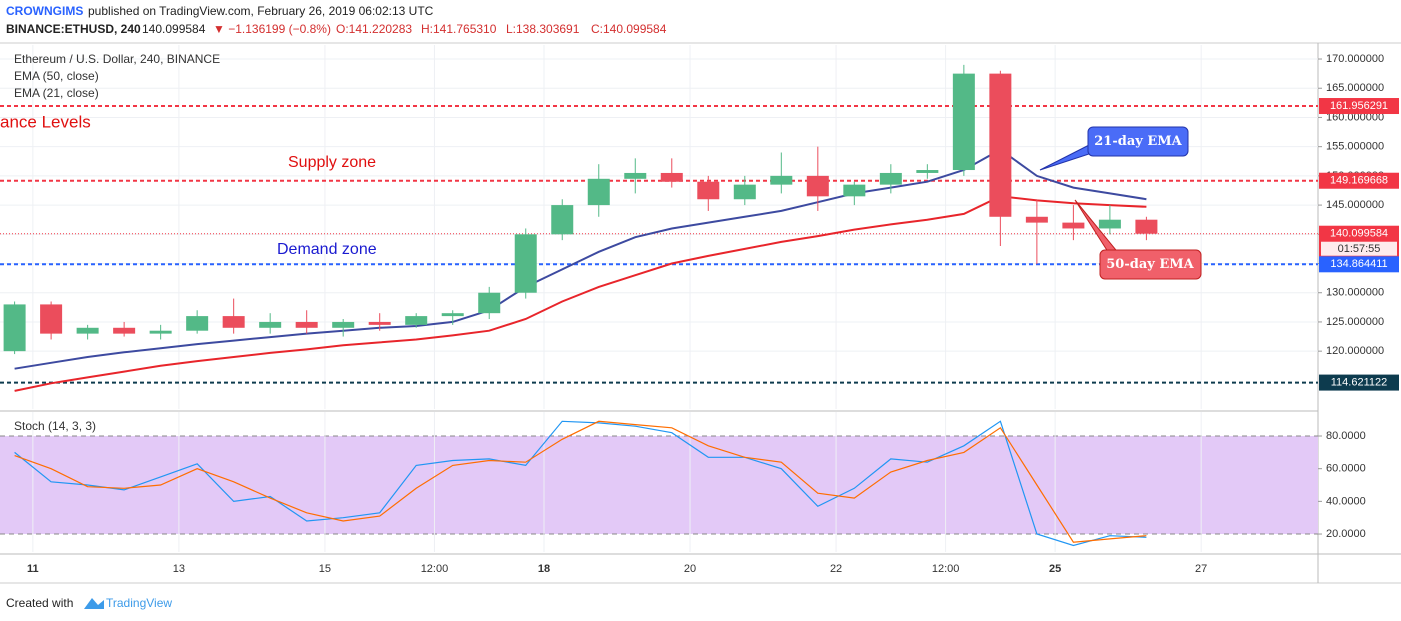  Describe the element at coordinates (690, 569) in the screenshot. I see `x-tick-label: 20` at that location.